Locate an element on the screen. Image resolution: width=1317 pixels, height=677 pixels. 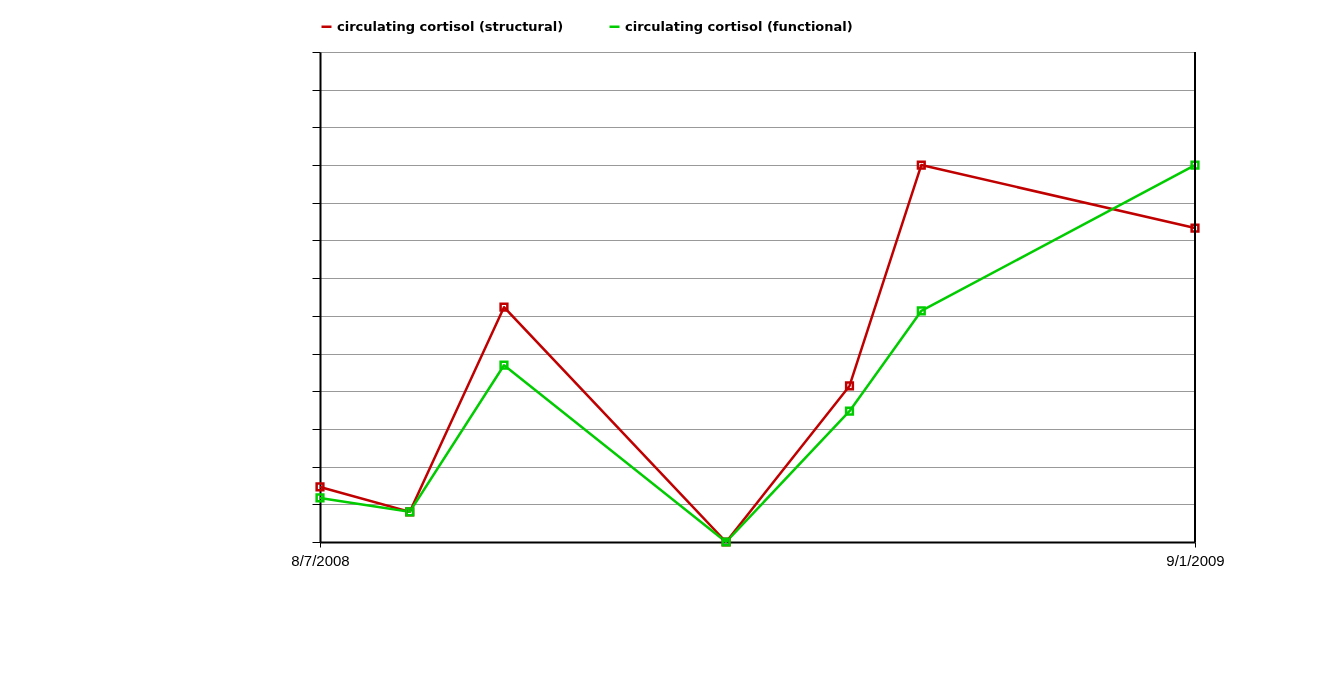
legend-label: circulating cortisol (structural) is located at coordinates (450, 26).